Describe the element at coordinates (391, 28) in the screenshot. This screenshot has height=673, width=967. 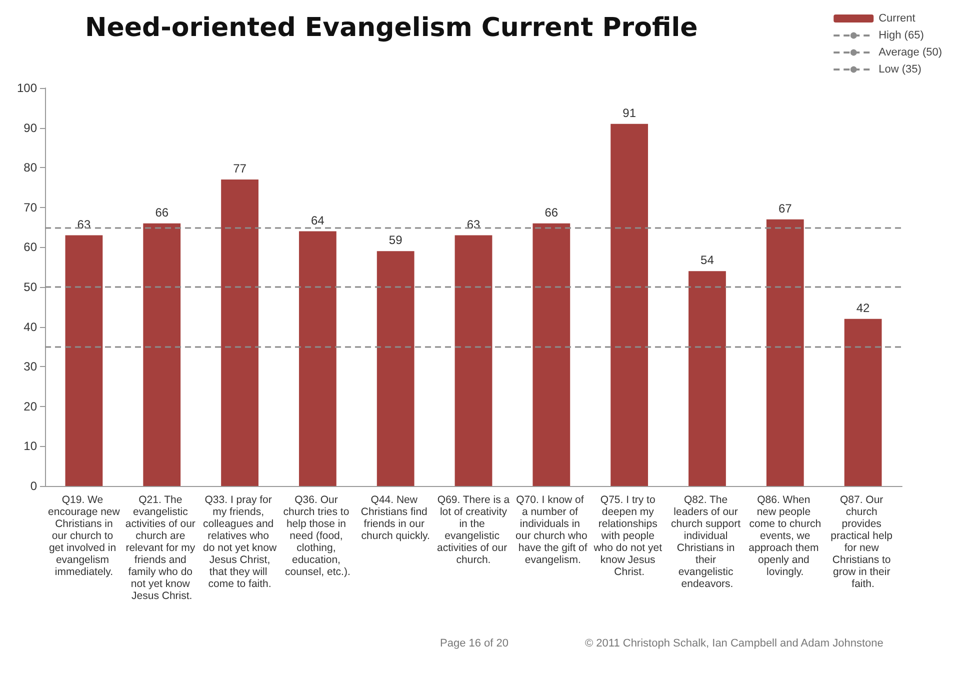
I see `chart-title: Need-oriented Evangelism Current Profile` at that location.